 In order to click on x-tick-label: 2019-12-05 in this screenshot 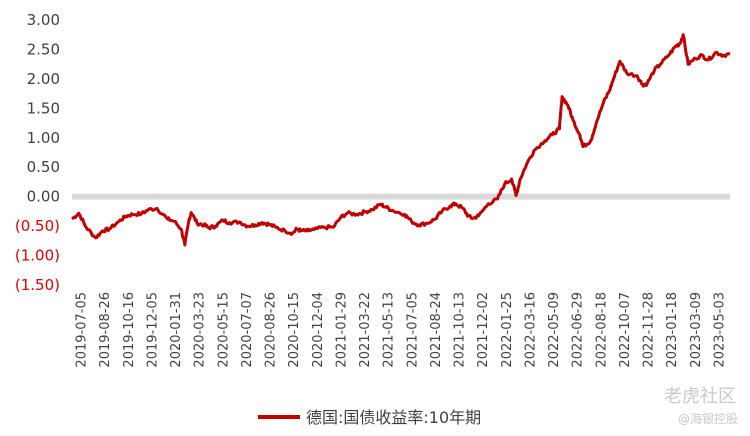, I will do `click(152, 330)`.